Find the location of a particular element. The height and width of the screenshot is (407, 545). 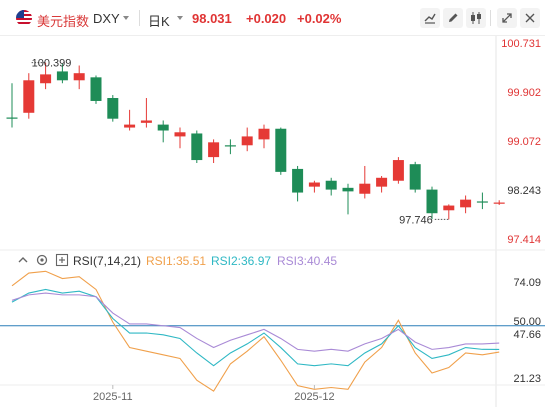

rsi2-value: RSI2:36.97 is located at coordinates (241, 261).